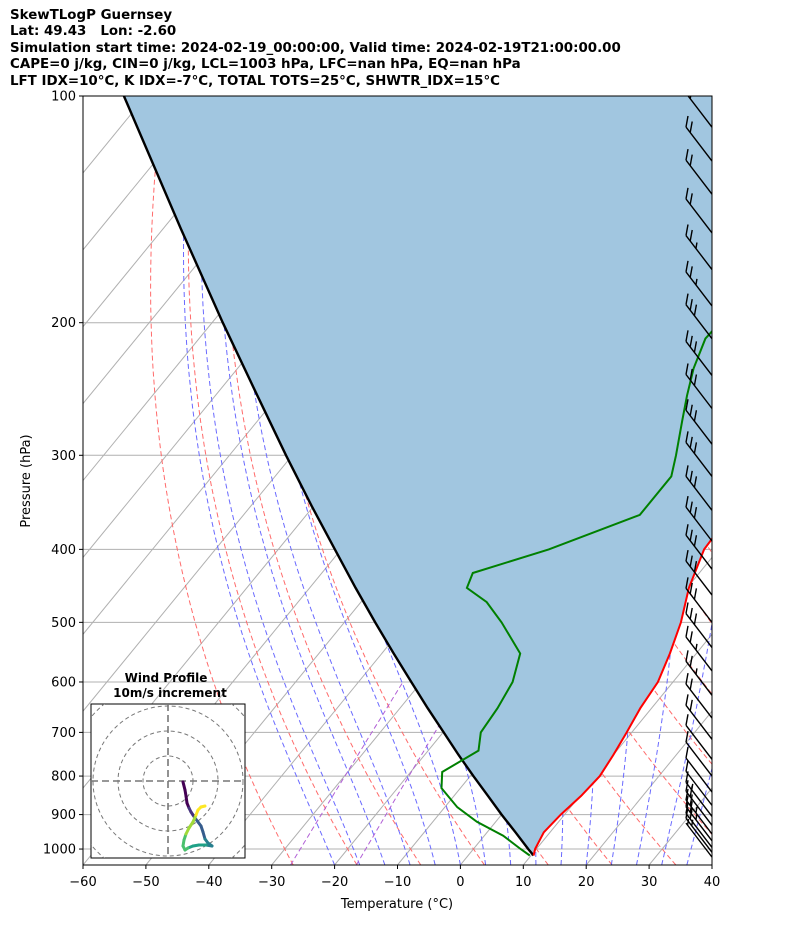  What do you see at coordinates (649, 882) in the screenshot?
I see `x-tick-label: 30` at bounding box center [649, 882].